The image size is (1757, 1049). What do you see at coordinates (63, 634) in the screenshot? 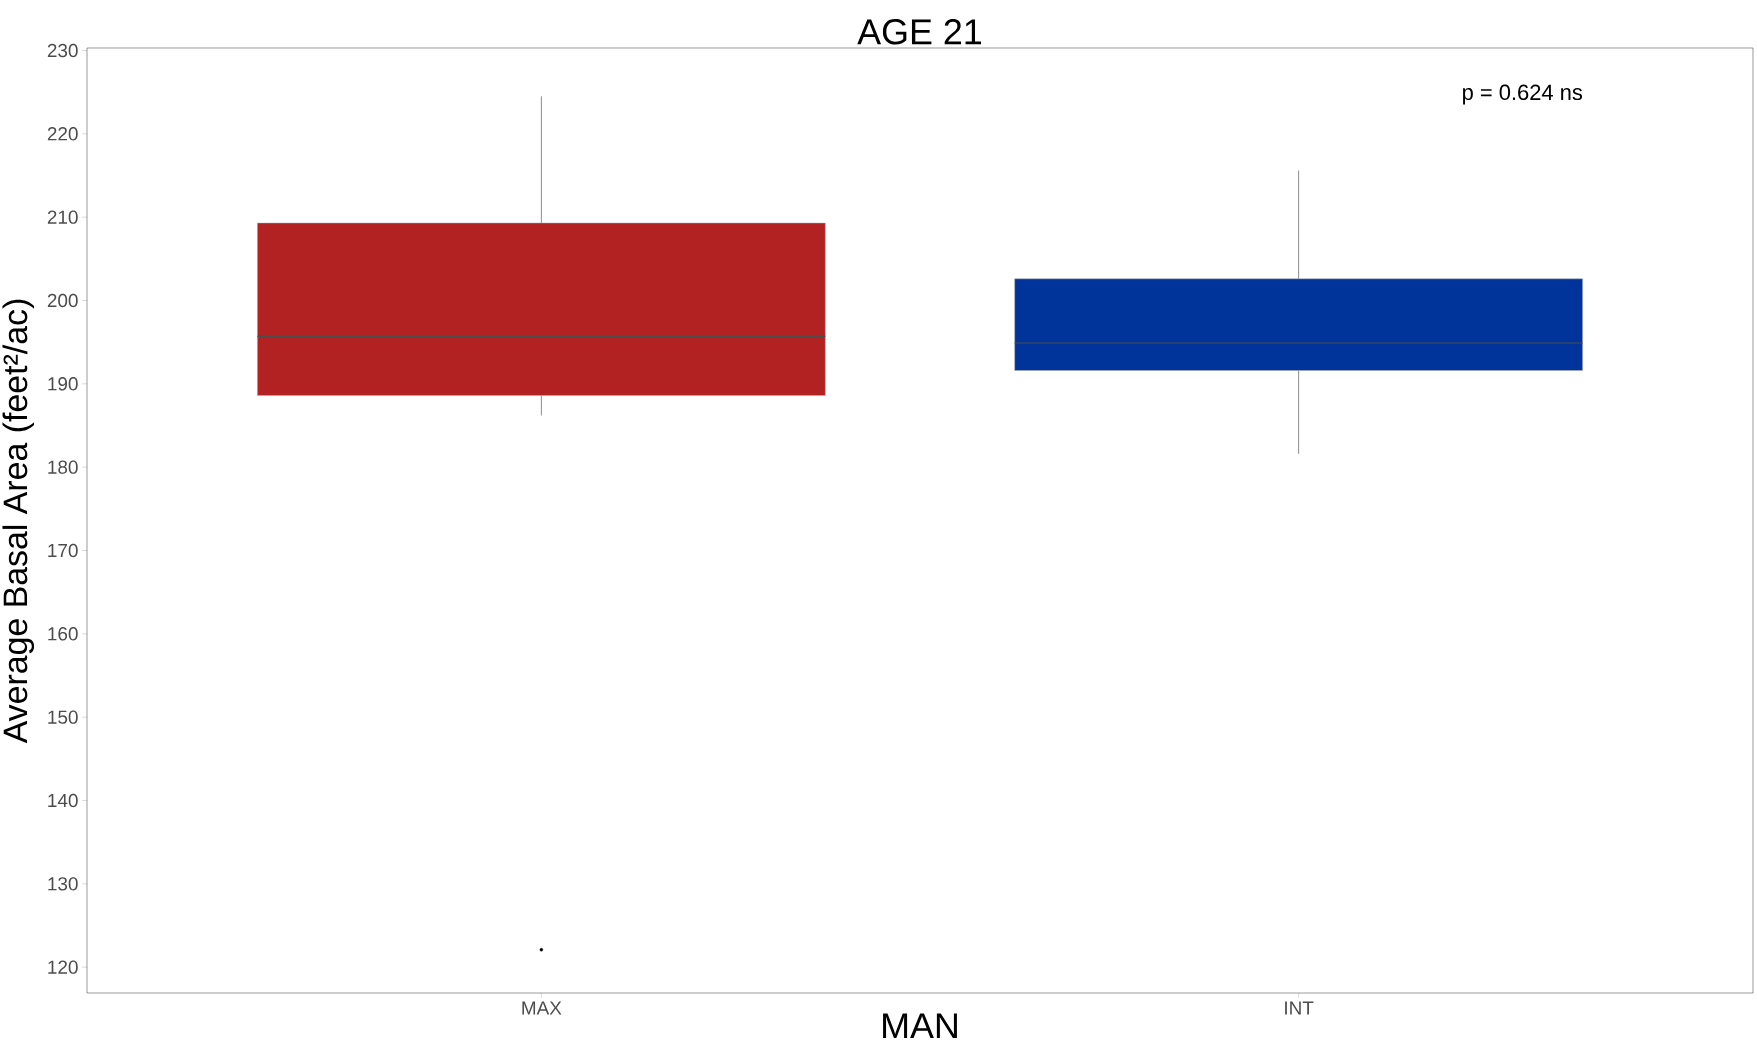
I see `y-tick-label: 160` at bounding box center [63, 634].